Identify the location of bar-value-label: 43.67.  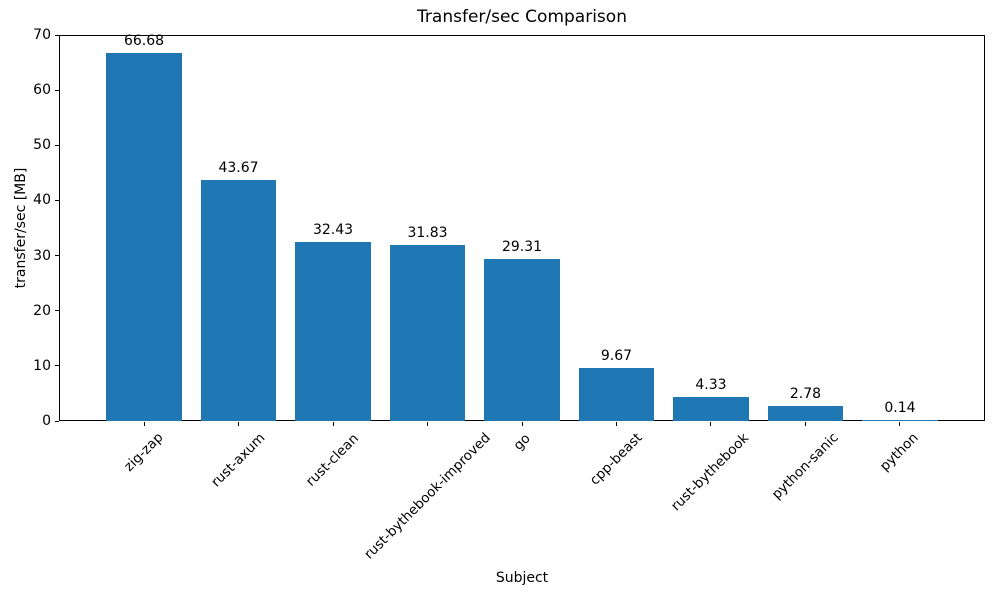
(238, 168).